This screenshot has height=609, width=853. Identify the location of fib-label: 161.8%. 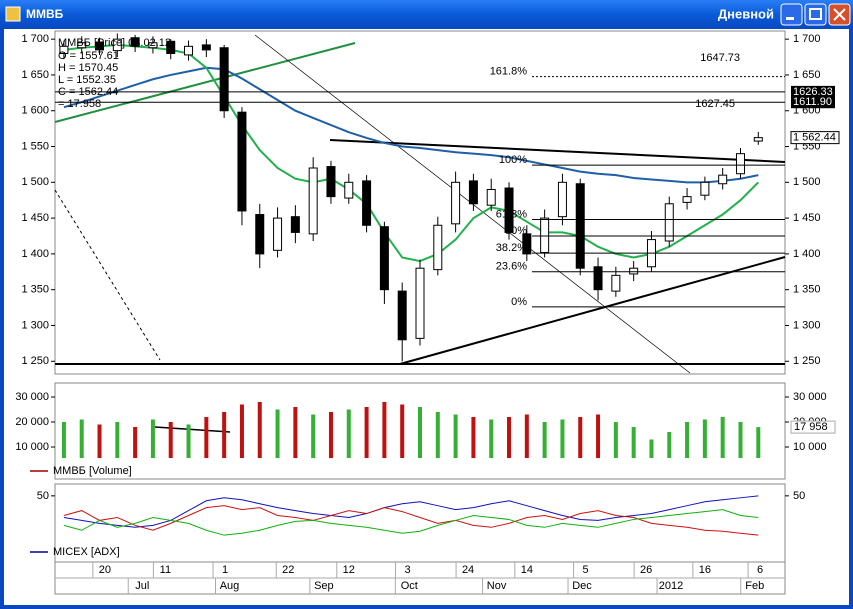
(509, 71).